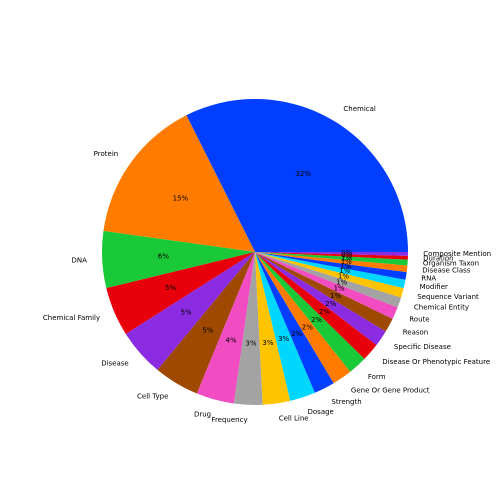  Describe the element at coordinates (229, 420) in the screenshot. I see `slice-label: Frequency` at that location.